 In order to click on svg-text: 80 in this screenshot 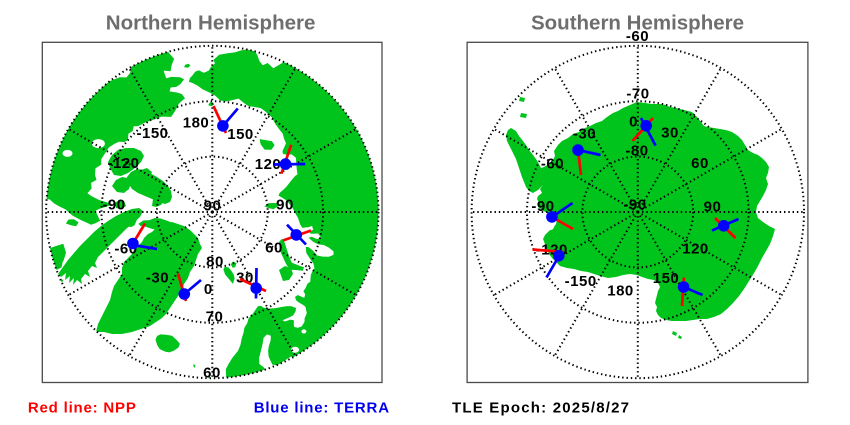, I will do `click(215, 262)`.